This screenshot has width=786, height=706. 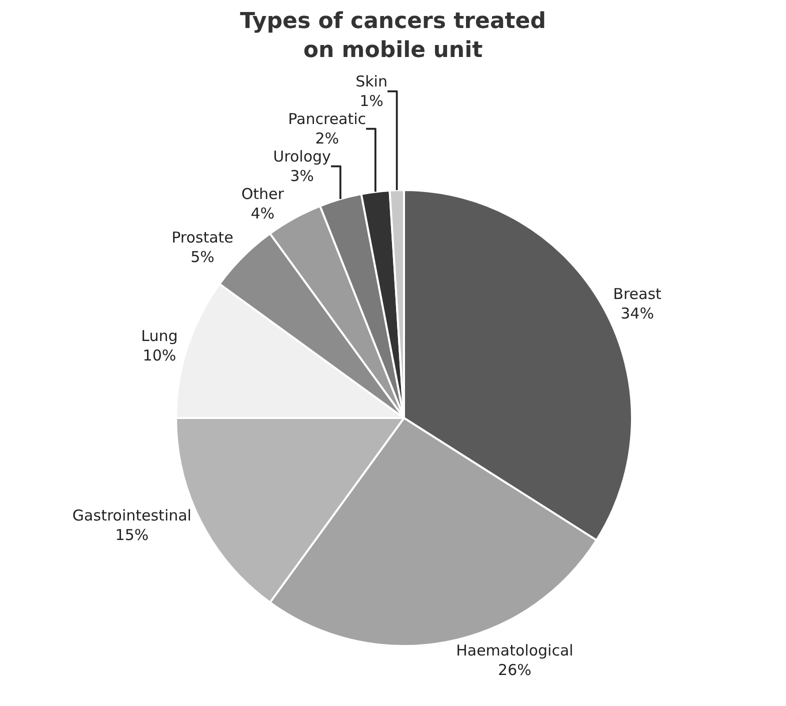 I want to click on slice-label: Haematological, so click(x=515, y=650).